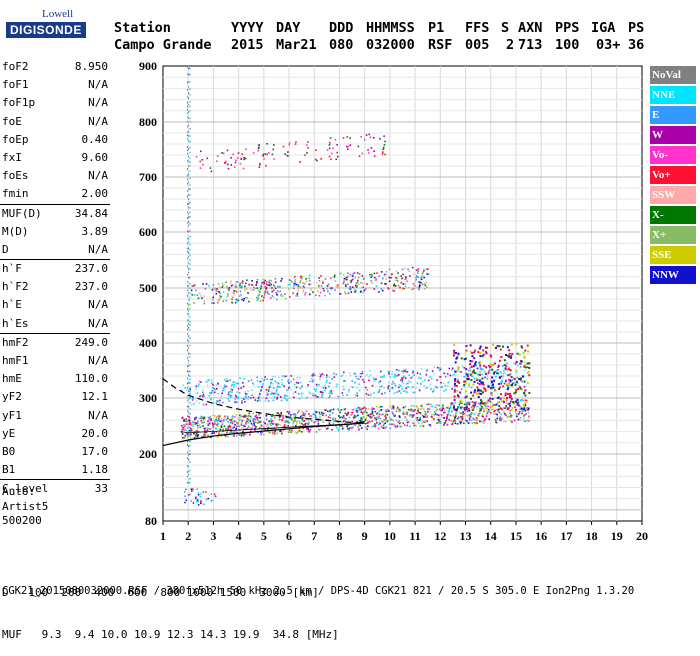  What do you see at coordinates (673, 195) in the screenshot?
I see `legend-item: SSW` at bounding box center [673, 195].